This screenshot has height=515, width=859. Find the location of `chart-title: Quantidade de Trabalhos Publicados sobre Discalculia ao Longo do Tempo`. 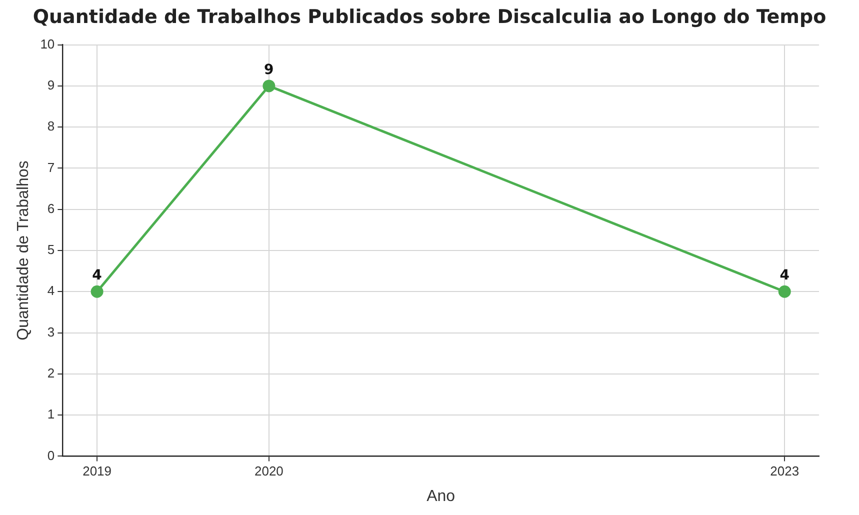

chart-title: Quantidade de Trabalhos Publicados sobre Discalculia ao Longo do Tempo is located at coordinates (430, 17).